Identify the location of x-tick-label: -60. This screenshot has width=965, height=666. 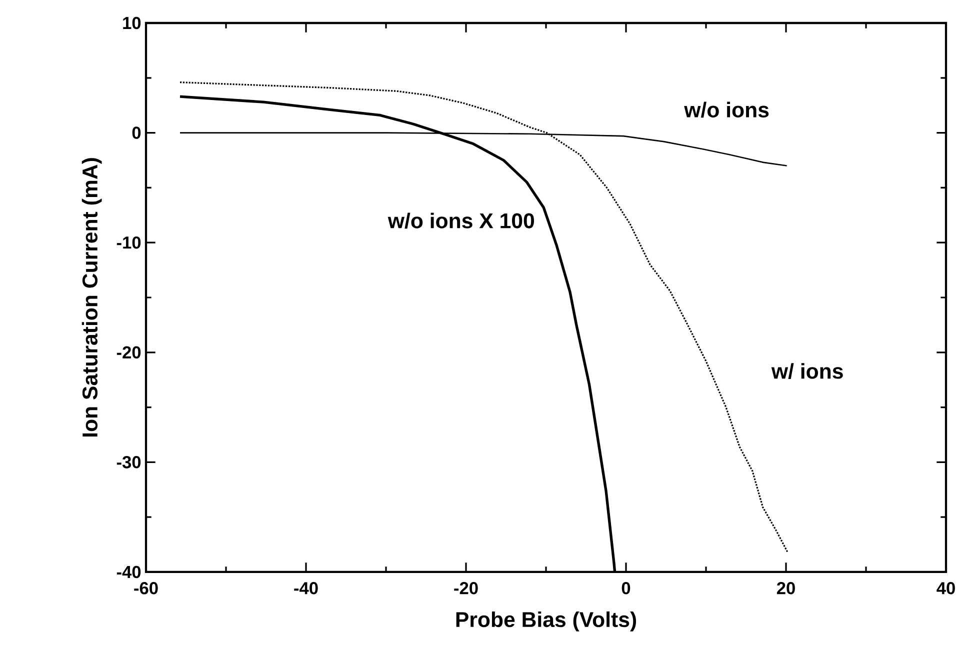
(146, 588).